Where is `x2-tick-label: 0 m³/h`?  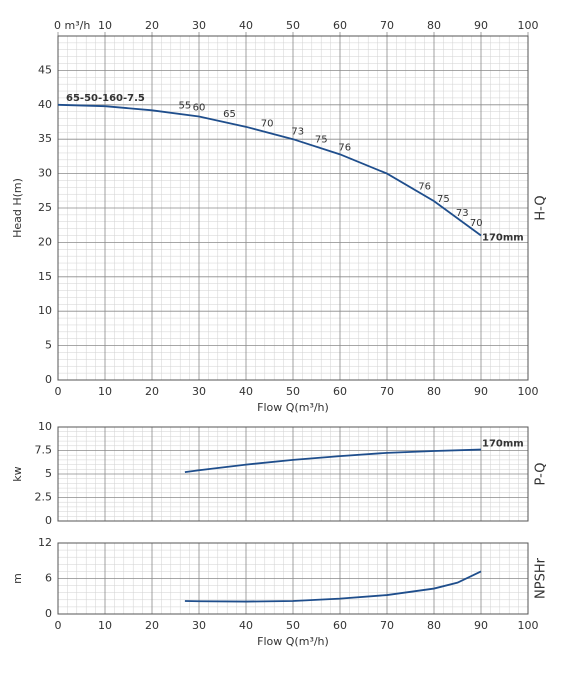 x2-tick-label: 0 m³/h is located at coordinates (72, 25).